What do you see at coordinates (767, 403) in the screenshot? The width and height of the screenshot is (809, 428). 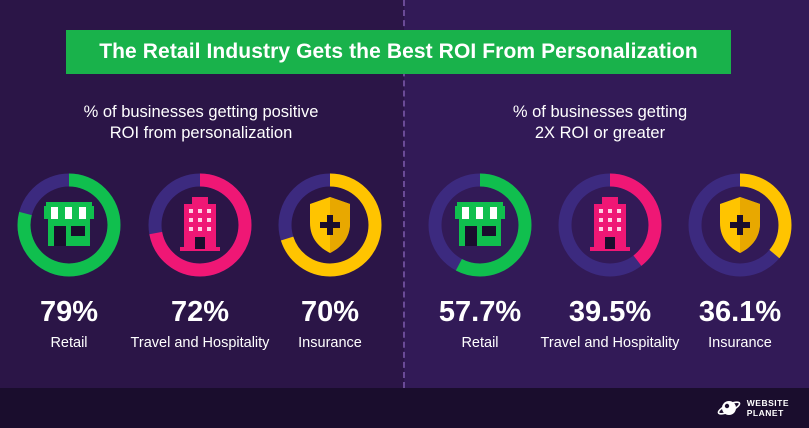 I see `brand-line1: WEBSITE` at bounding box center [767, 403].